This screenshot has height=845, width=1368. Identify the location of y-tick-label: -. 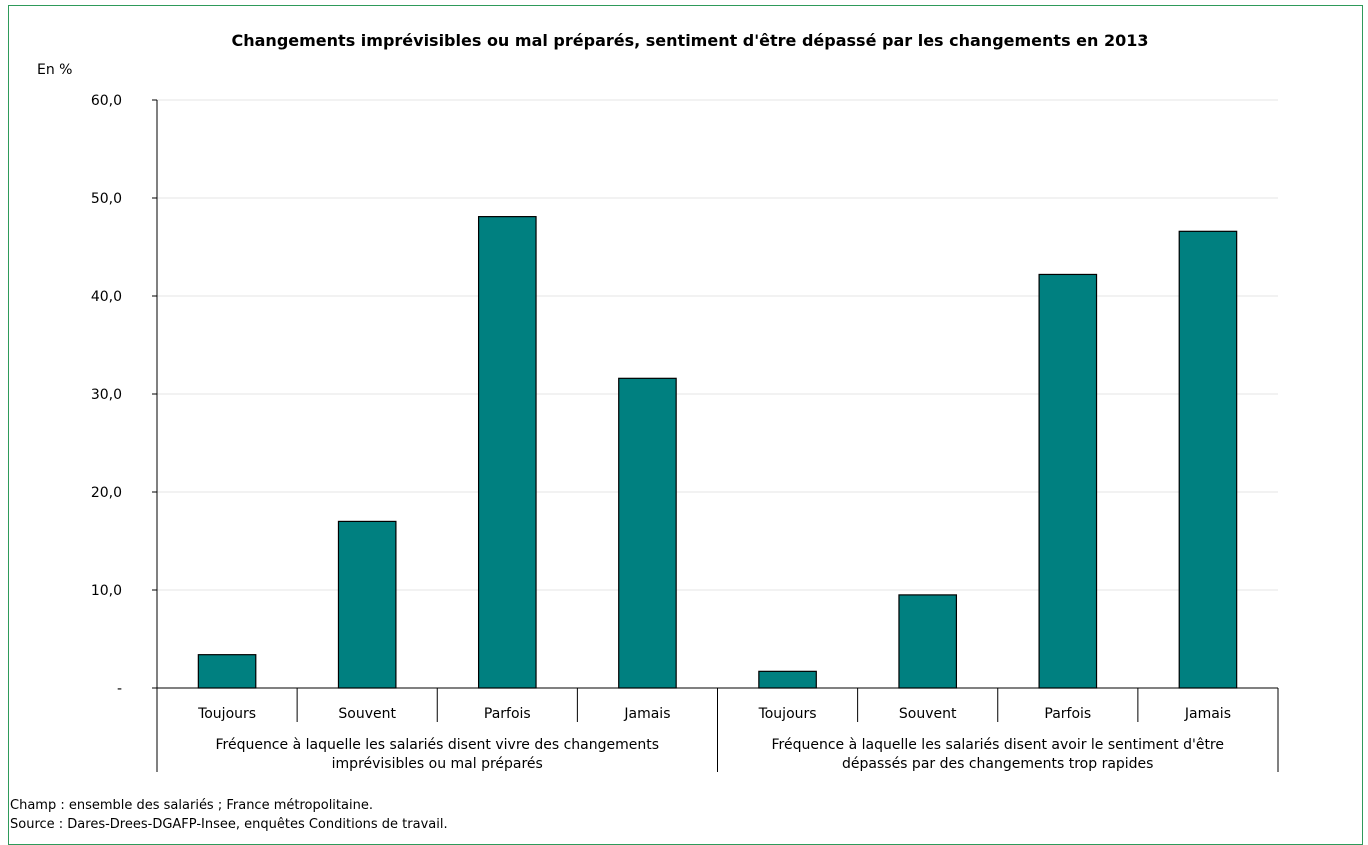
(119, 689).